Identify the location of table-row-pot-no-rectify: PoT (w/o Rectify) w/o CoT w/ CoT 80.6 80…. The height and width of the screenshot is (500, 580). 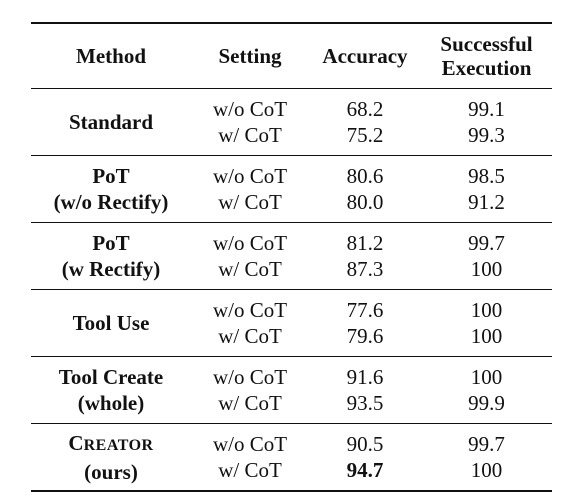
(291, 189).